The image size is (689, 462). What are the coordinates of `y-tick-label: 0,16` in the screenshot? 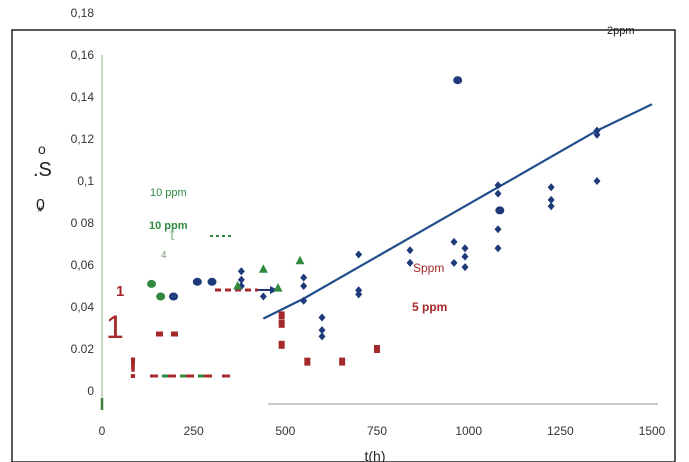 It's located at (83, 55).